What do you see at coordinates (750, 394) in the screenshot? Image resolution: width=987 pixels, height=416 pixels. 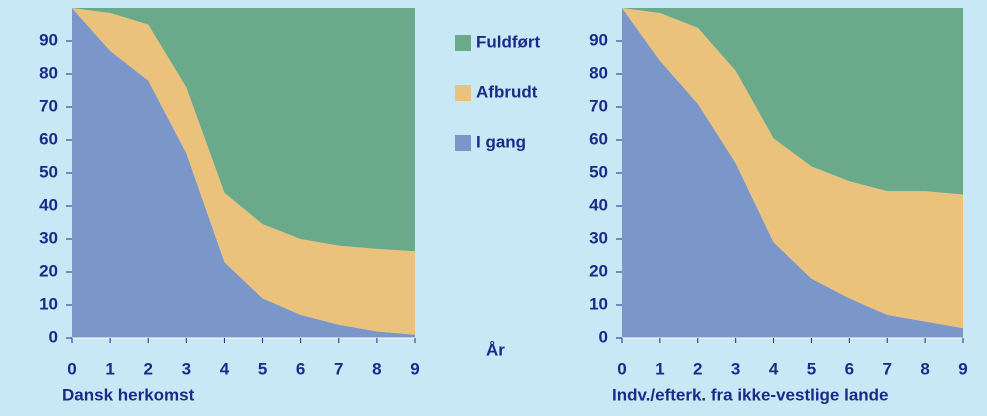 I see `subtitle: Indv./efterk. fra ikke-vestlige lande` at bounding box center [750, 394].